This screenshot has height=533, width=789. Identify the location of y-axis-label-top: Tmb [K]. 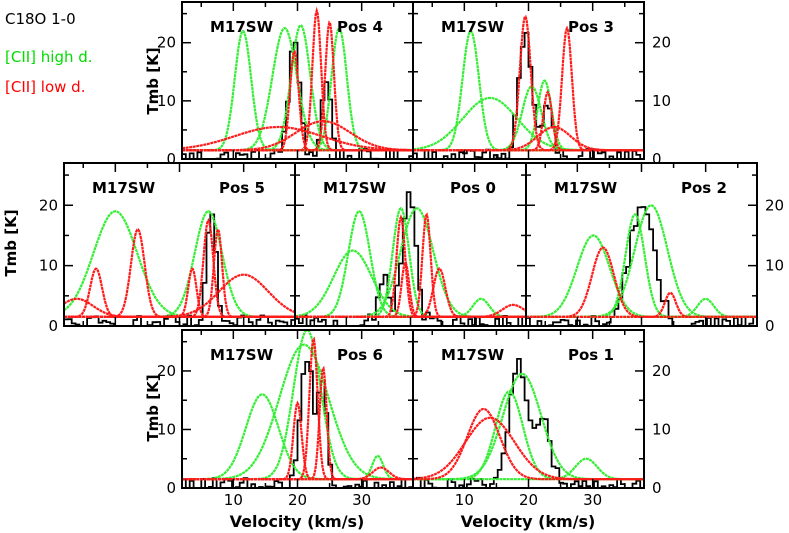
(153, 80).